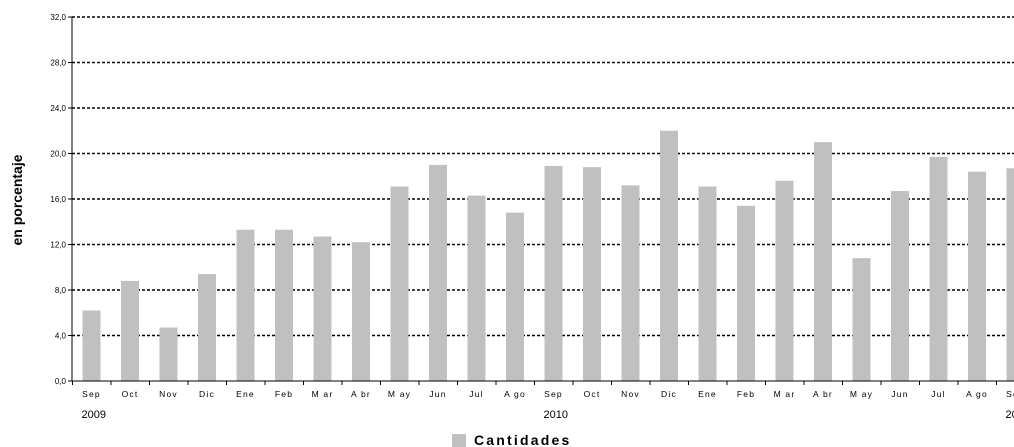 The width and height of the screenshot is (1014, 447). I want to click on y-tick-label: 32,0, so click(58, 17).